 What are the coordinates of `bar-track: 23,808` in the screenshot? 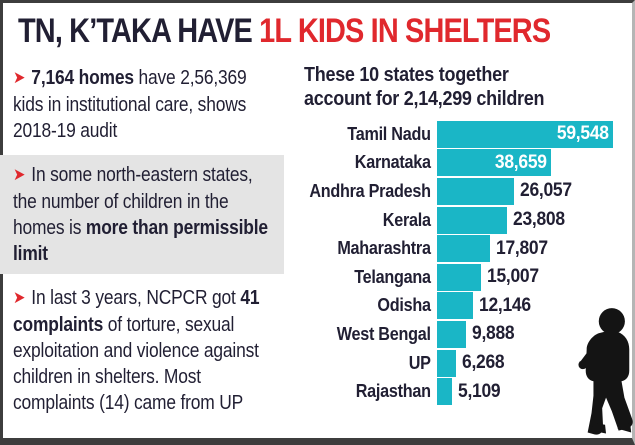 It's located at (525, 220).